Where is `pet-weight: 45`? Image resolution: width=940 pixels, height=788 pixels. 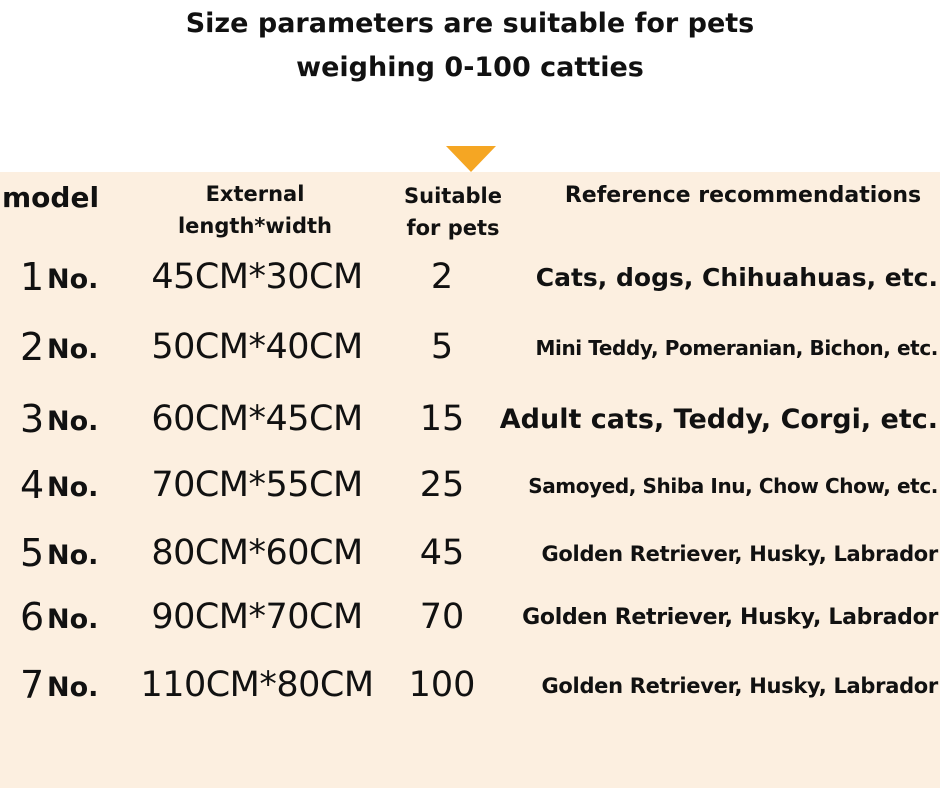
pet-weight: 45 is located at coordinates (442, 553).